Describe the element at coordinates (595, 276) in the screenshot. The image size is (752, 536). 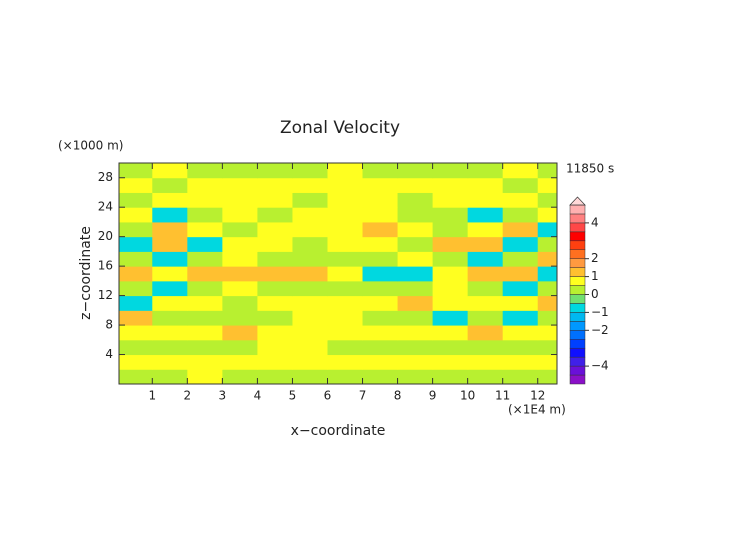
I see `colorbar-tick-label: 1` at that location.